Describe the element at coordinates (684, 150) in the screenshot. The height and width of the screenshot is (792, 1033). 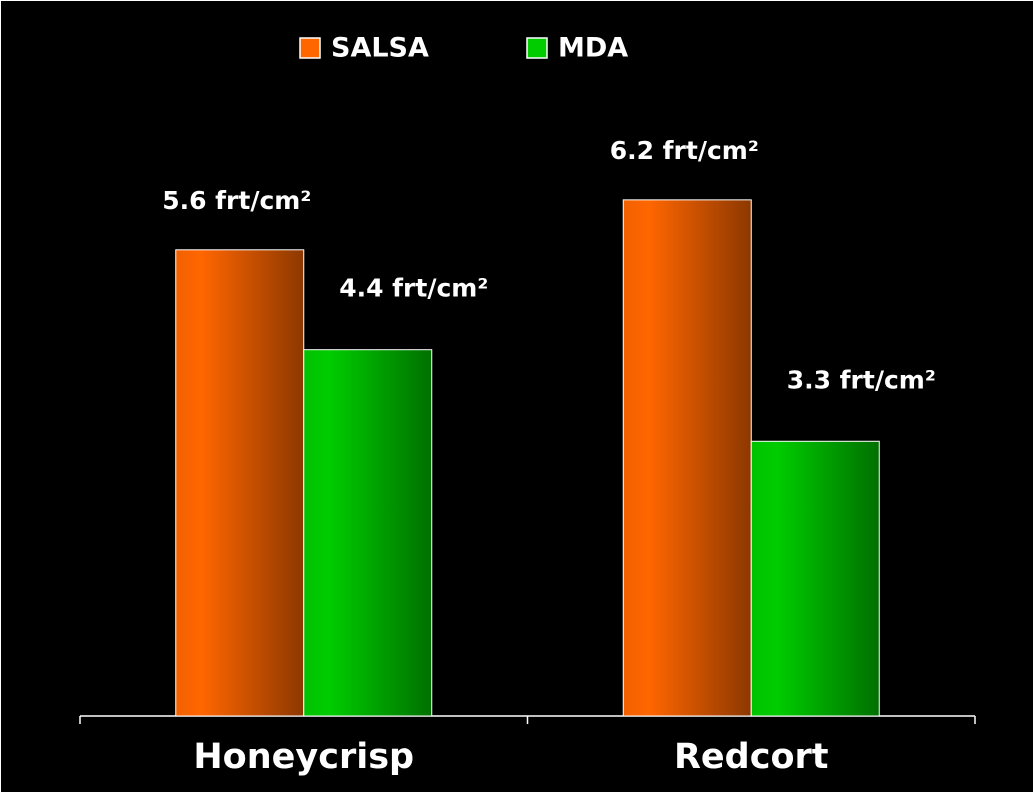
I see `value-label: 6.2 frt/cm²` at that location.